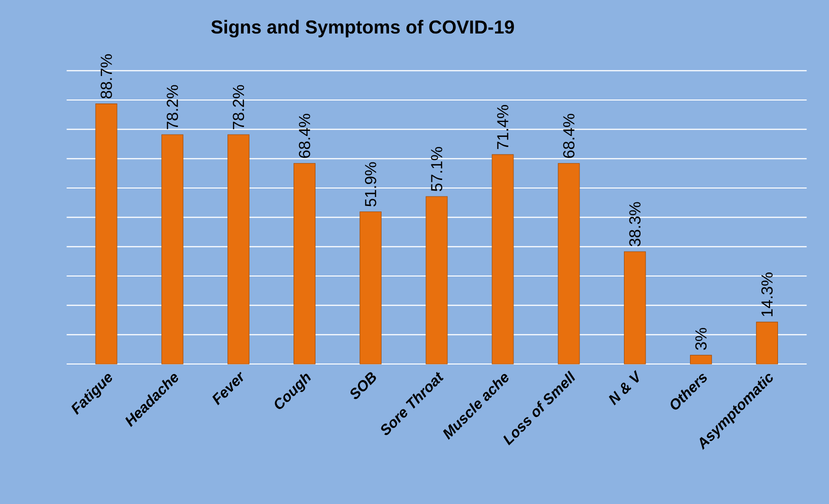 This screenshot has height=504, width=829. Describe the element at coordinates (502, 127) in the screenshot. I see `data-label: 71.4%` at that location.